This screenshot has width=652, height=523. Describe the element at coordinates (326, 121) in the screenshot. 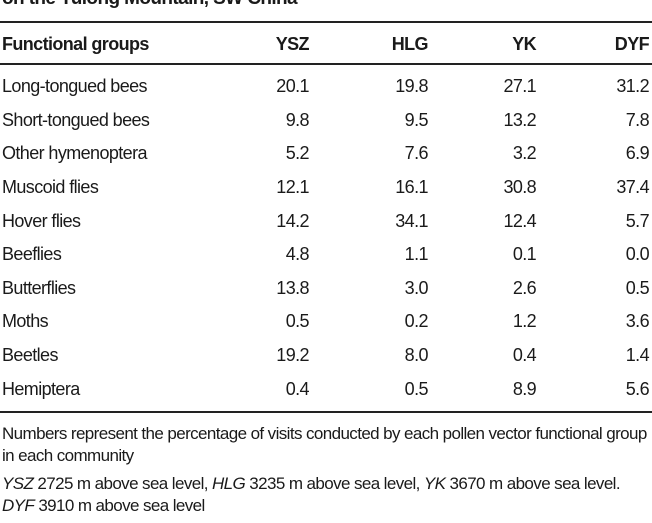

I see `table-row: Short-tongued bees 9.8 9.5 13.2 7.8` at that location.